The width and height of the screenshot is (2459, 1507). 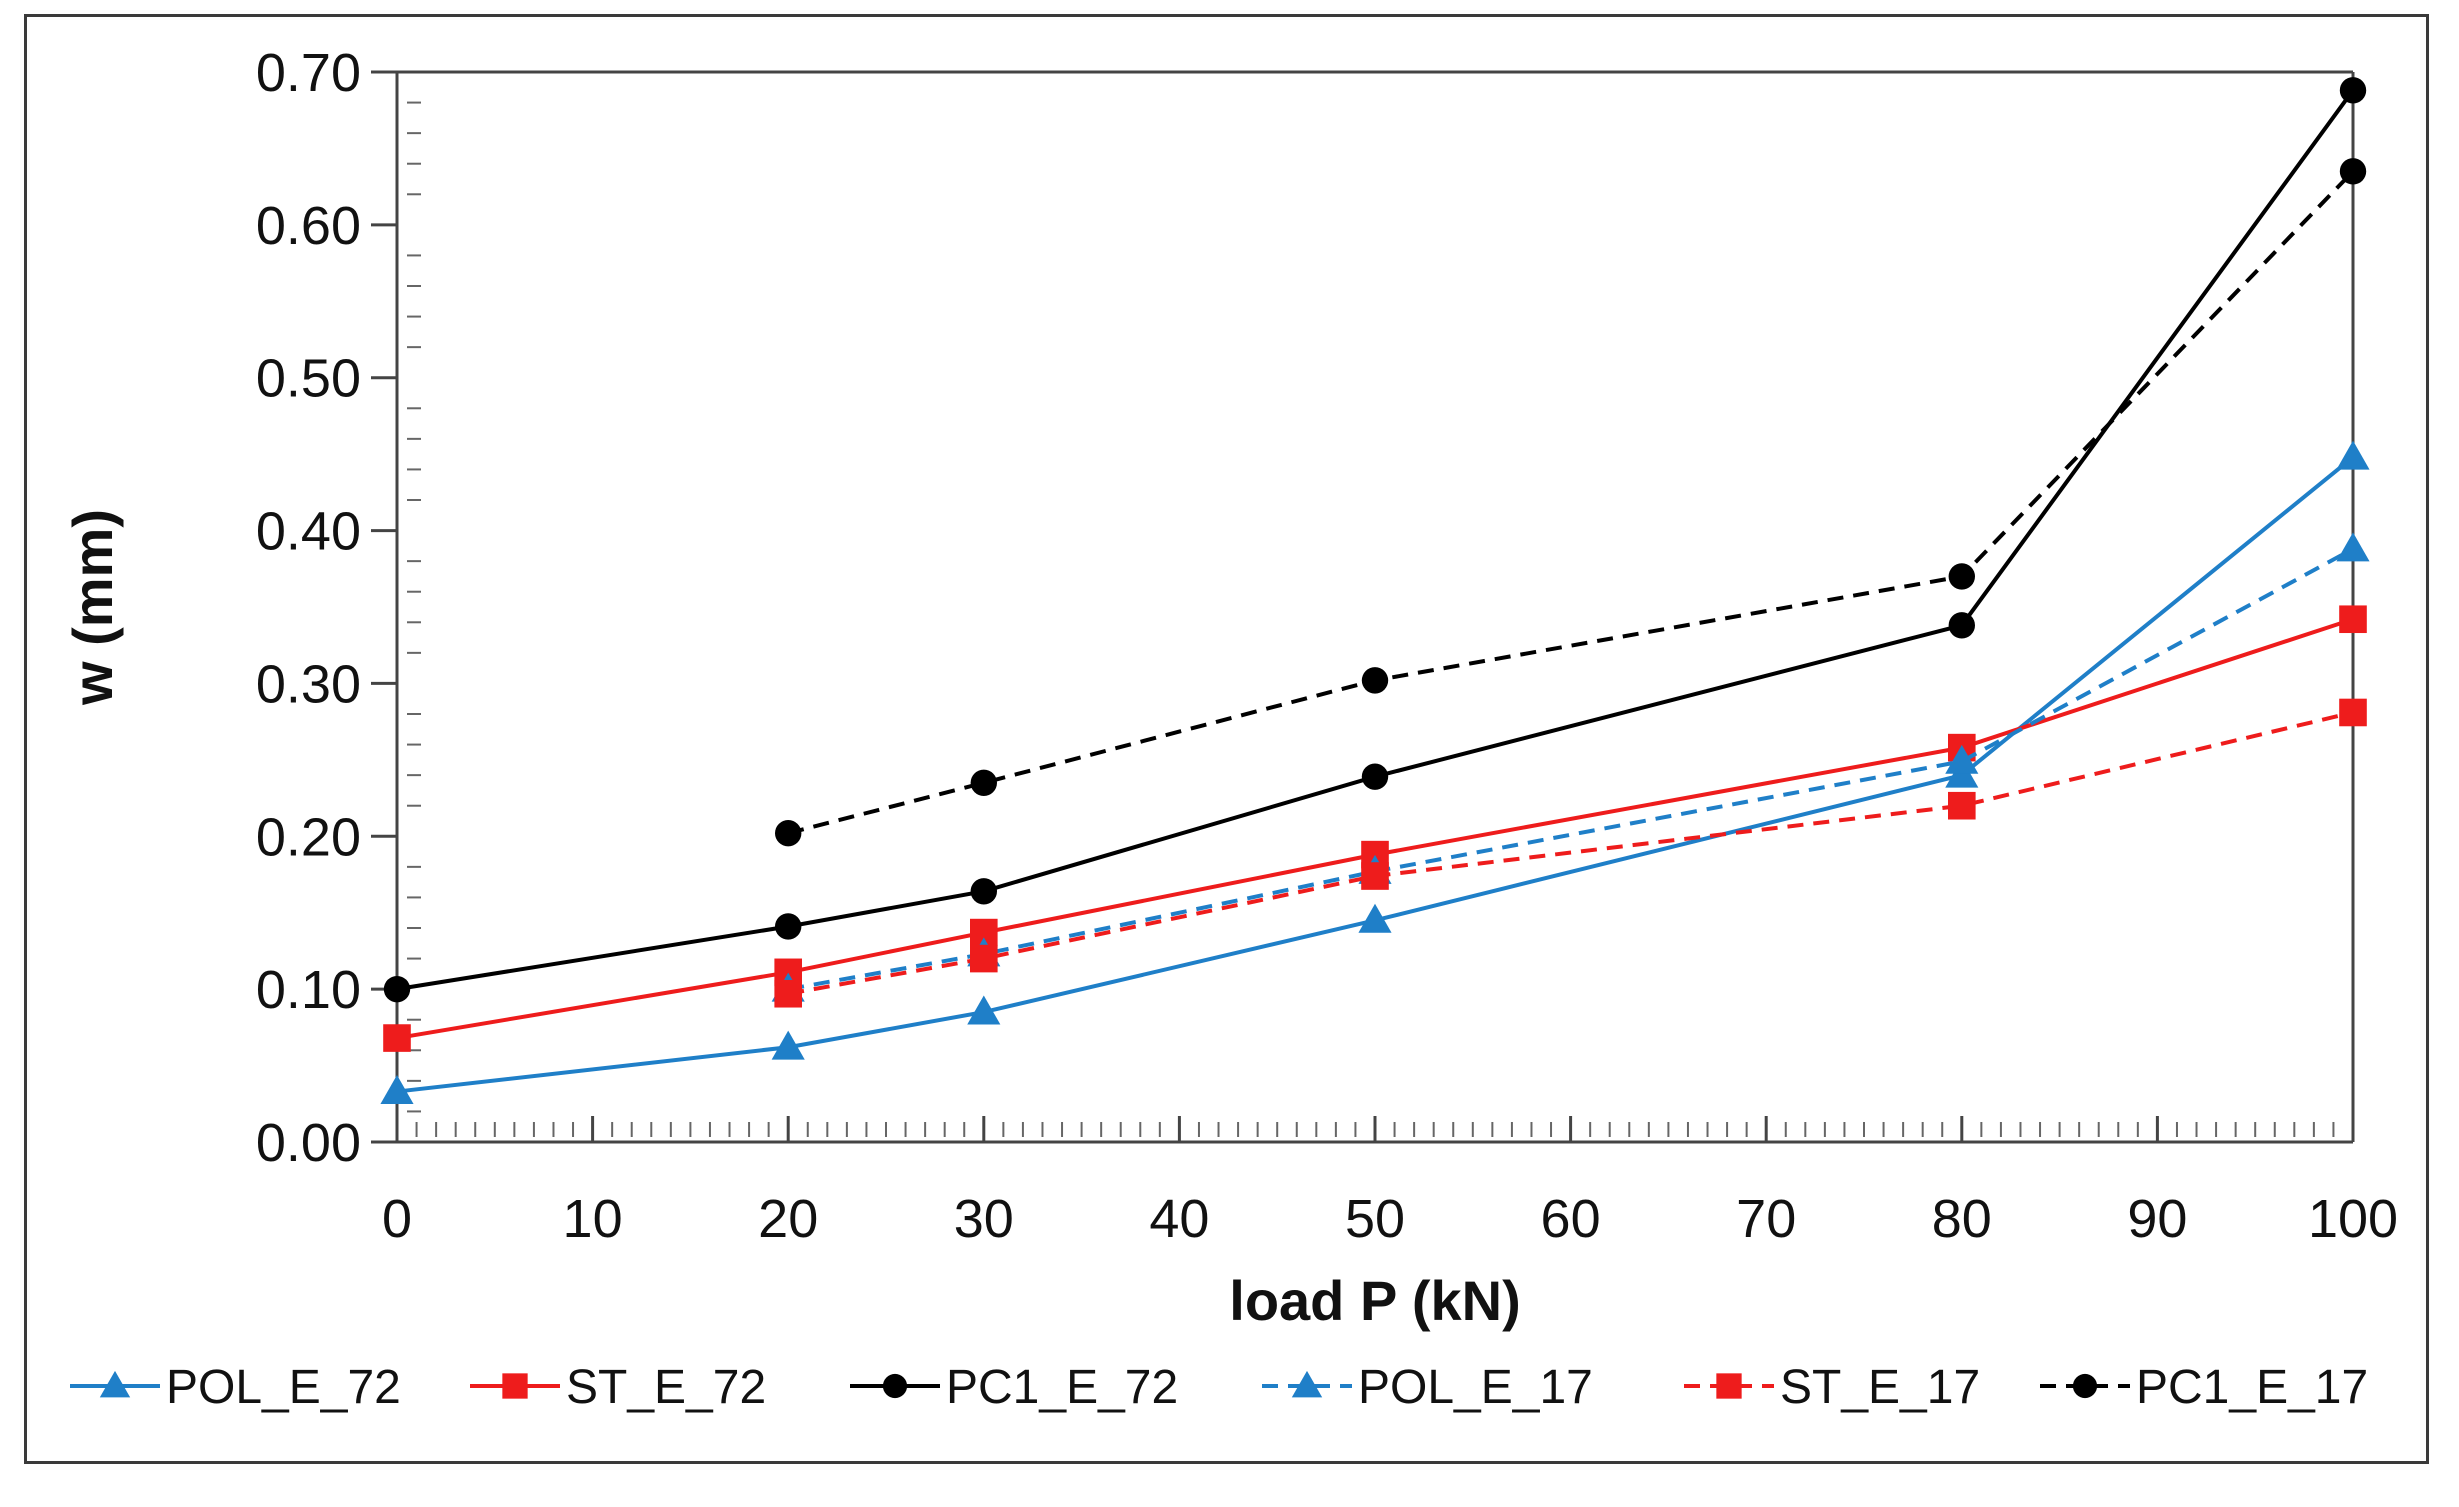 I want to click on y-tick-label: 0.40, so click(x=308, y=532).